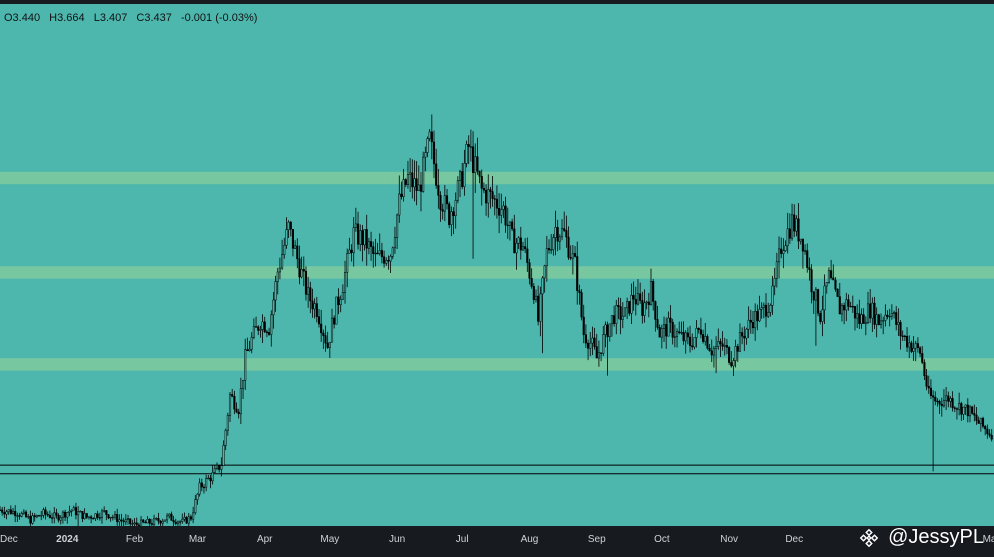  I want to click on watermark-handle: @JessyPL, so click(936, 537).